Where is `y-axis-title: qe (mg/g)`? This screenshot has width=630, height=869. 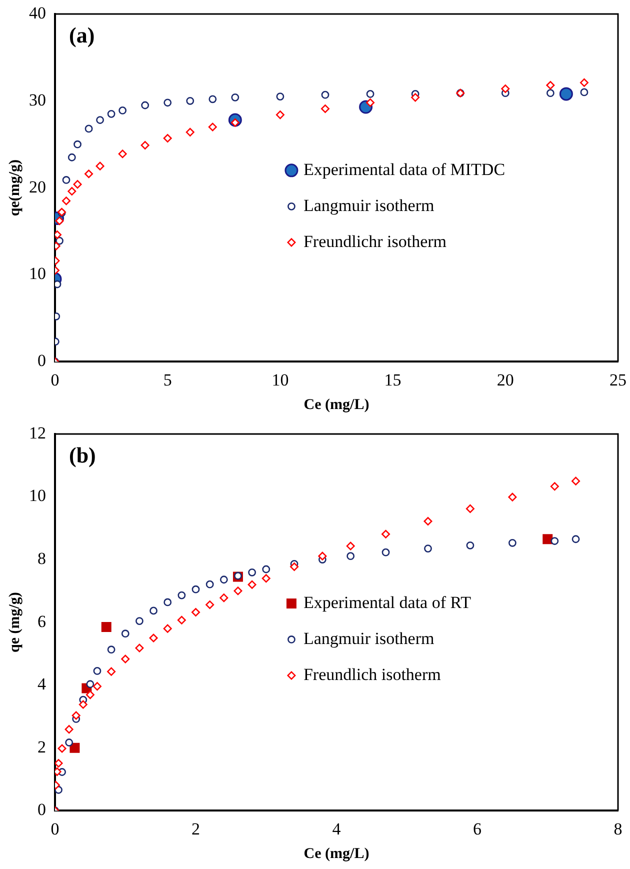 y-axis-title: qe (mg/g) is located at coordinates (14, 622).